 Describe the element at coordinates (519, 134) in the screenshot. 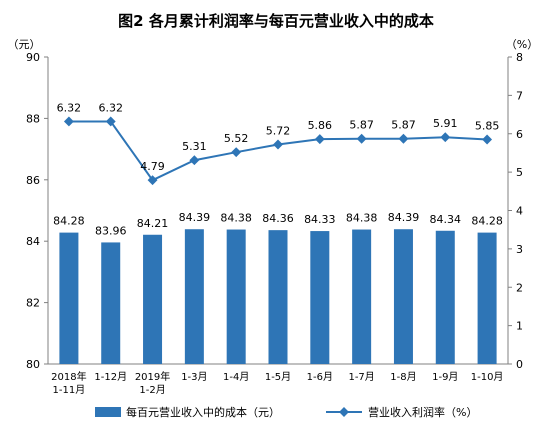

I see `right-tick-label: 6` at that location.